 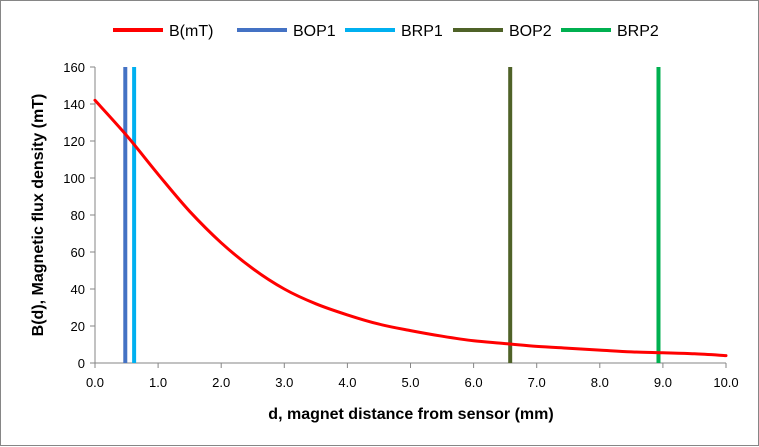 What do you see at coordinates (74, 141) in the screenshot?
I see `y-tick-label: 120` at bounding box center [74, 141].